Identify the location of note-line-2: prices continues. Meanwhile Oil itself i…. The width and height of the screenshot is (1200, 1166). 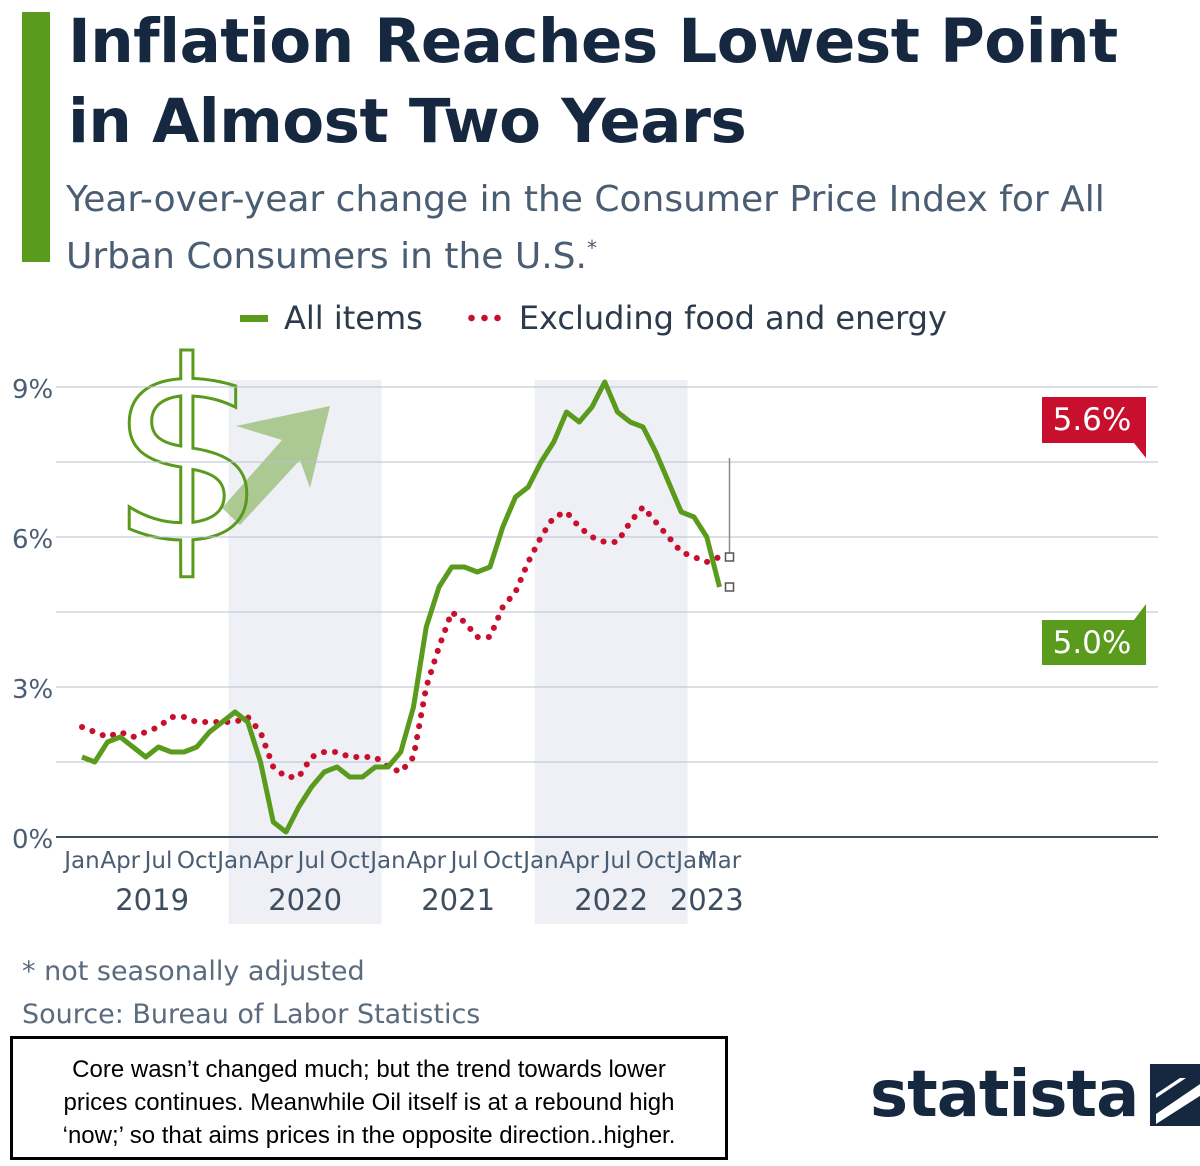
(369, 1102).